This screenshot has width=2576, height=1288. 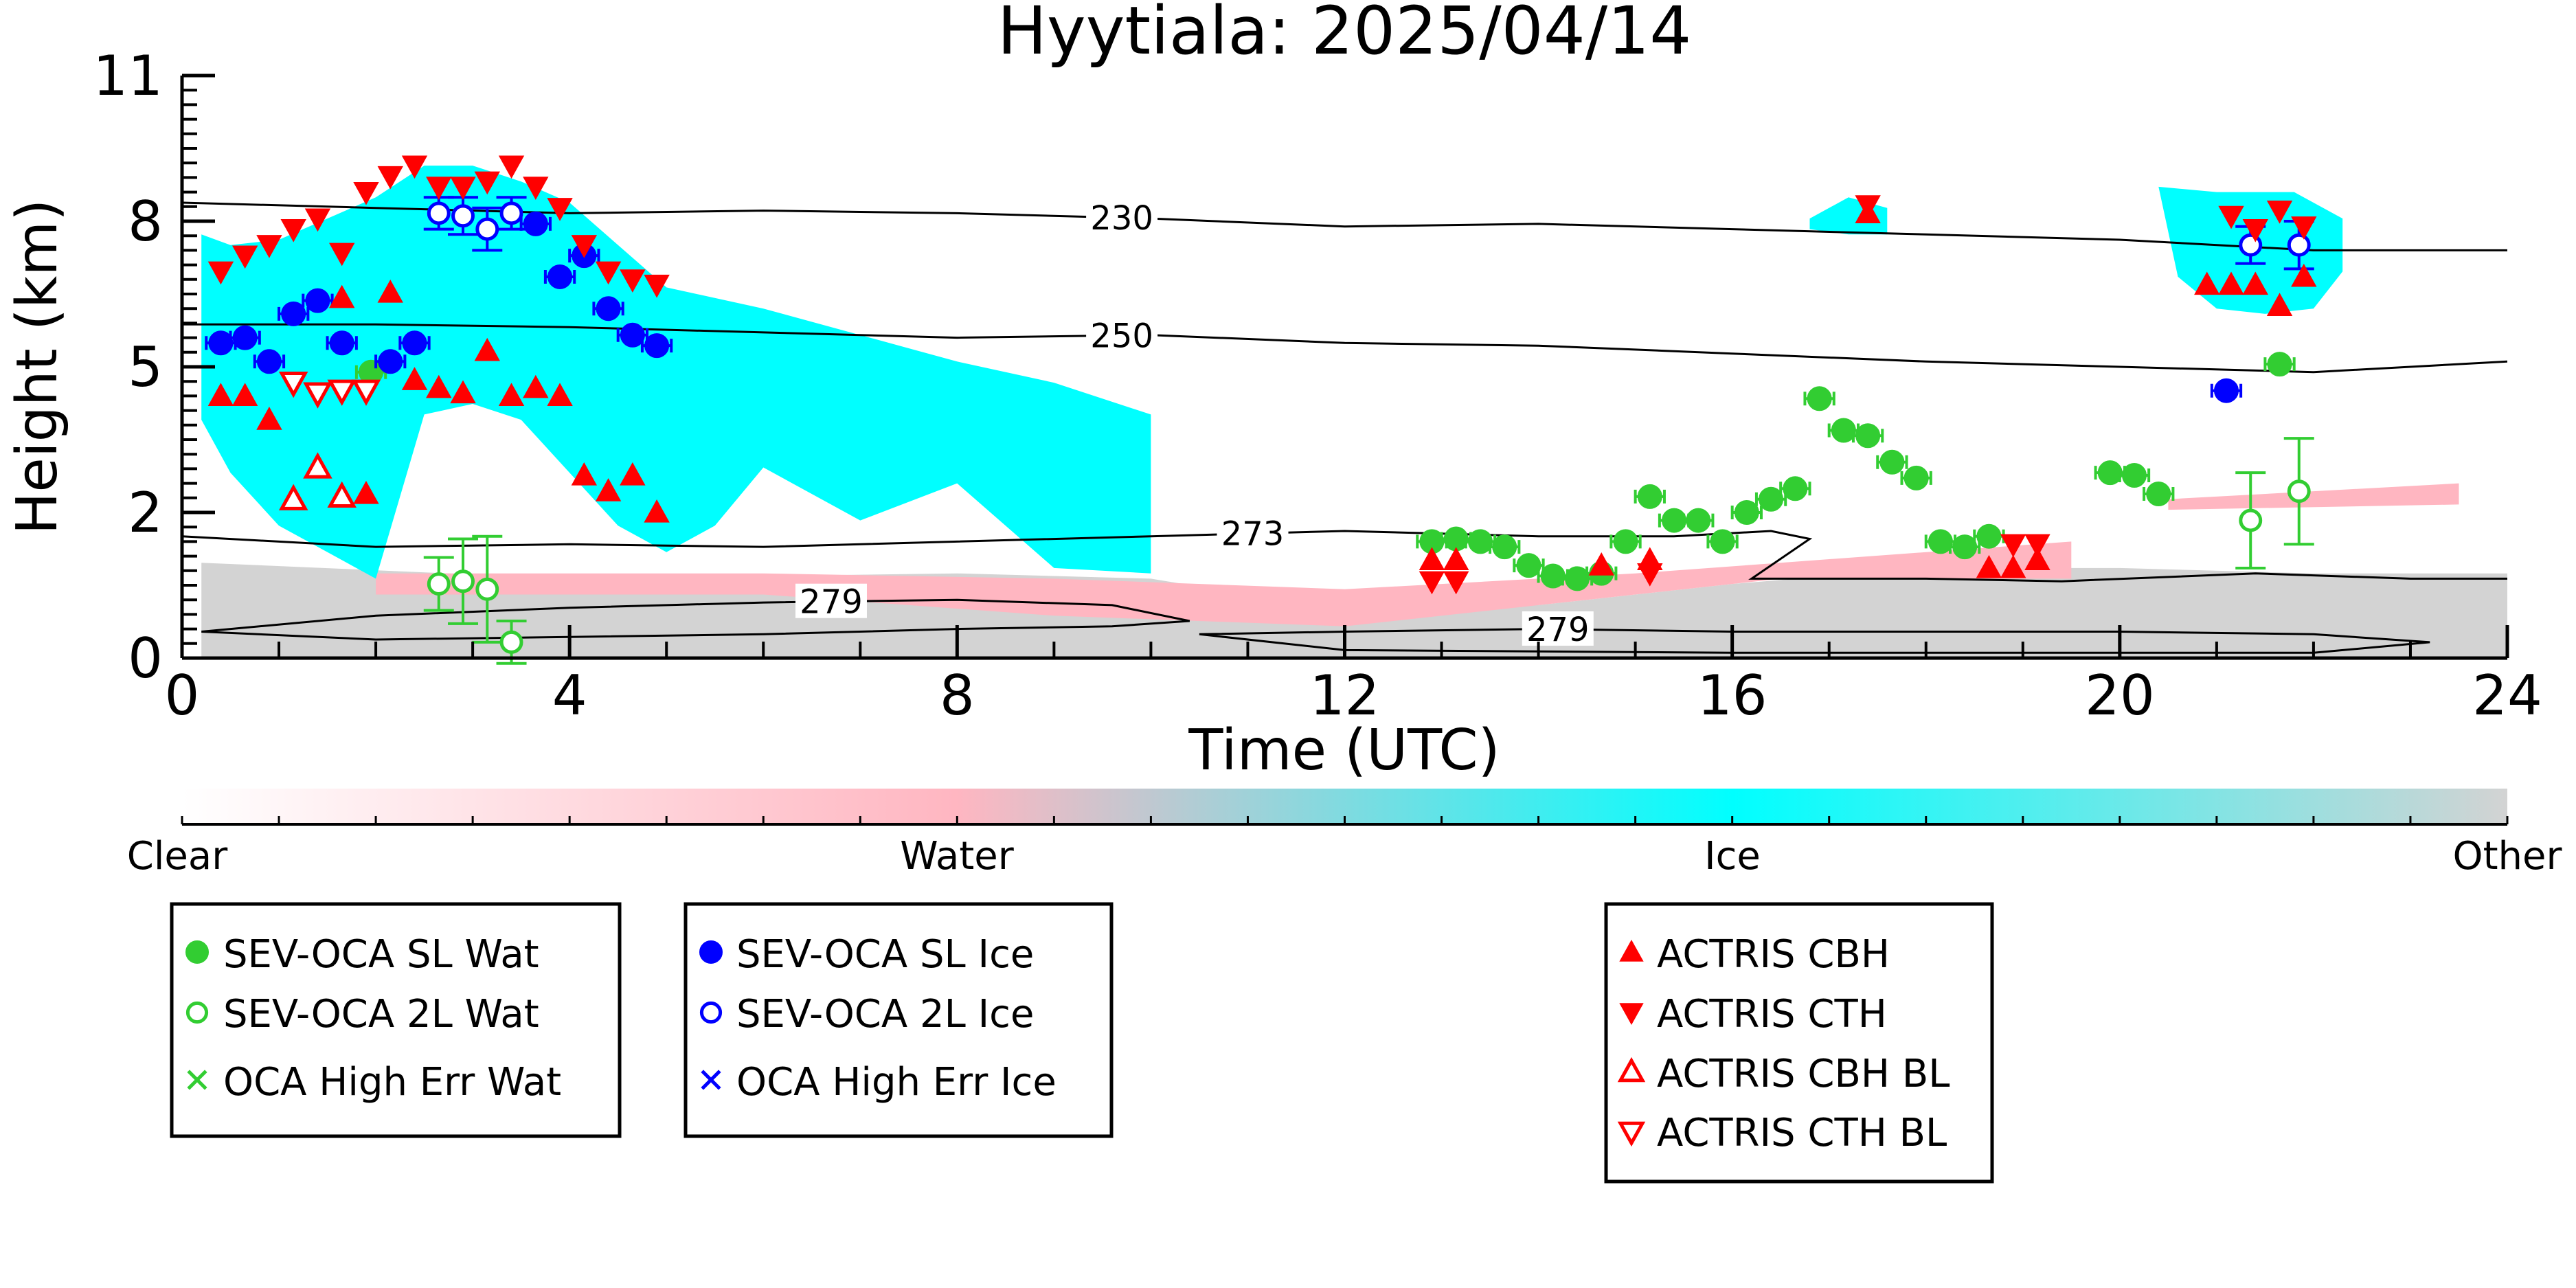 I want to click on legend-label: SEV-OCA 2L Wat, so click(x=381, y=1014).